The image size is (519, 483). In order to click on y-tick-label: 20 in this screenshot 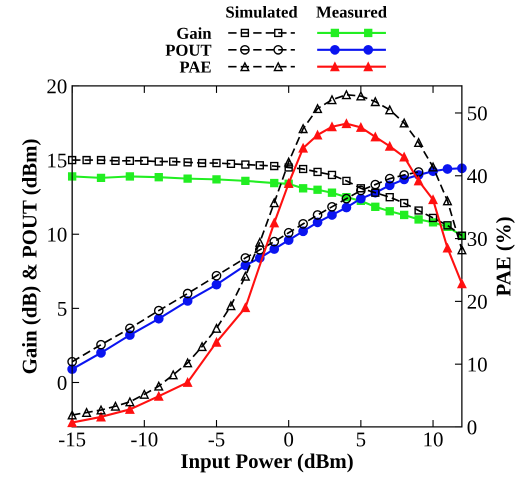, I will do `click(56, 86)`.